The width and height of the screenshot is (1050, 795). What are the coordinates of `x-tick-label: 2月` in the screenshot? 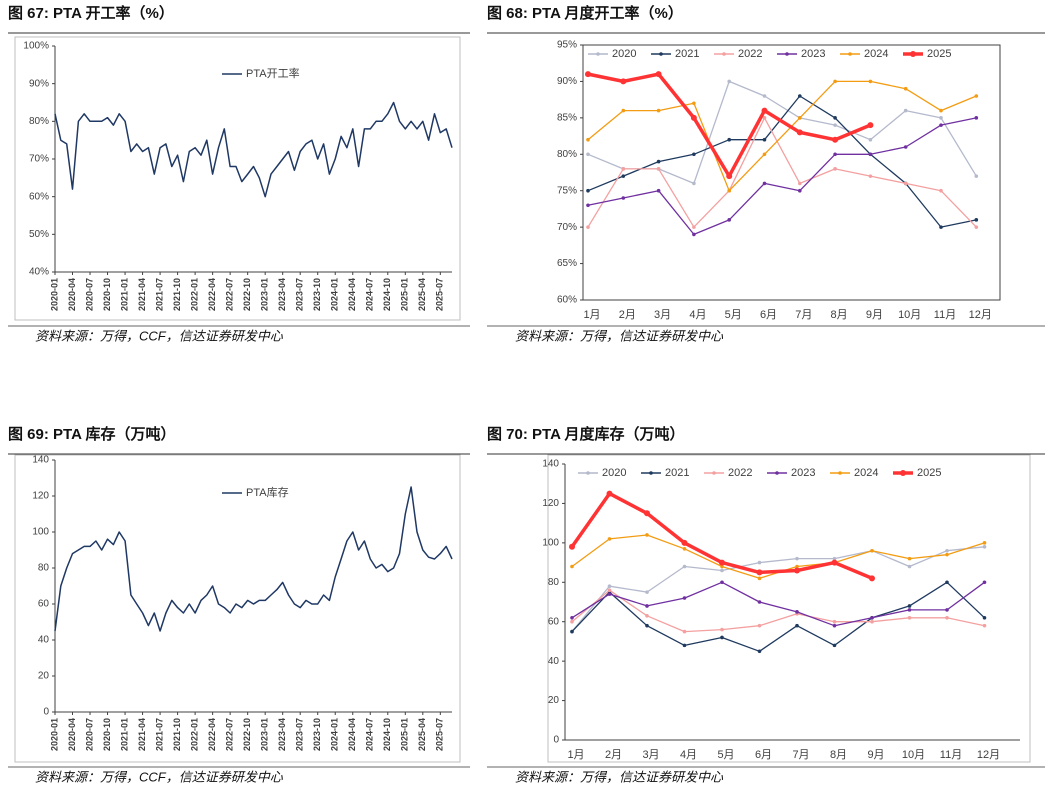 It's located at (613, 755).